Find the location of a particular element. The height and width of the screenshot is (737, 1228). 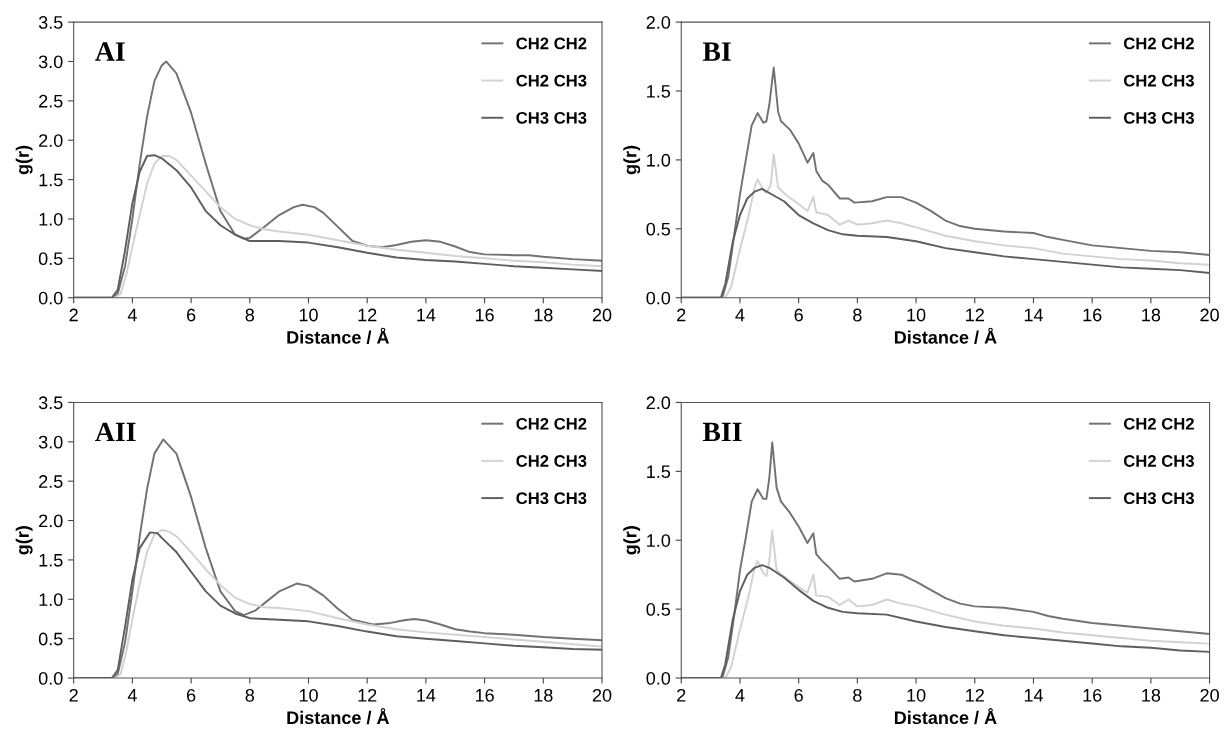

text: AI is located at coordinates (110, 51).